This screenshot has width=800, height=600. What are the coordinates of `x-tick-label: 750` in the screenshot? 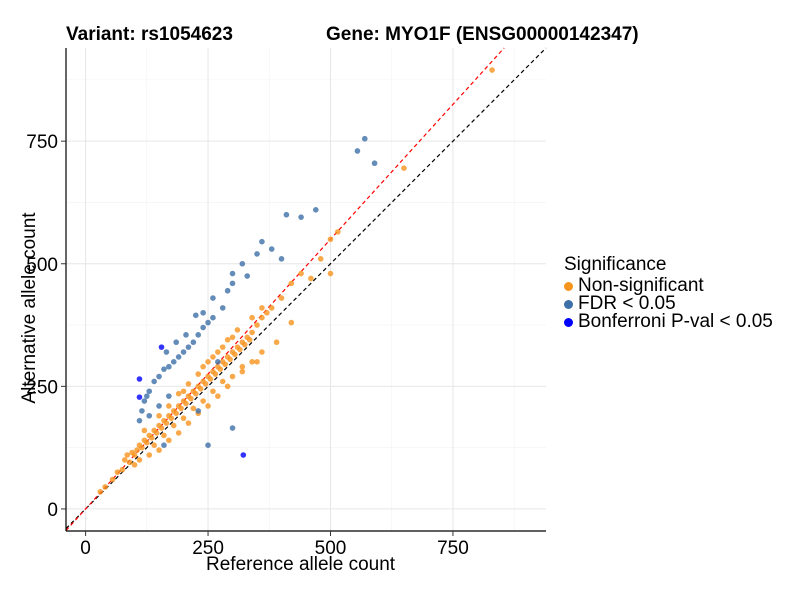 It's located at (453, 548).